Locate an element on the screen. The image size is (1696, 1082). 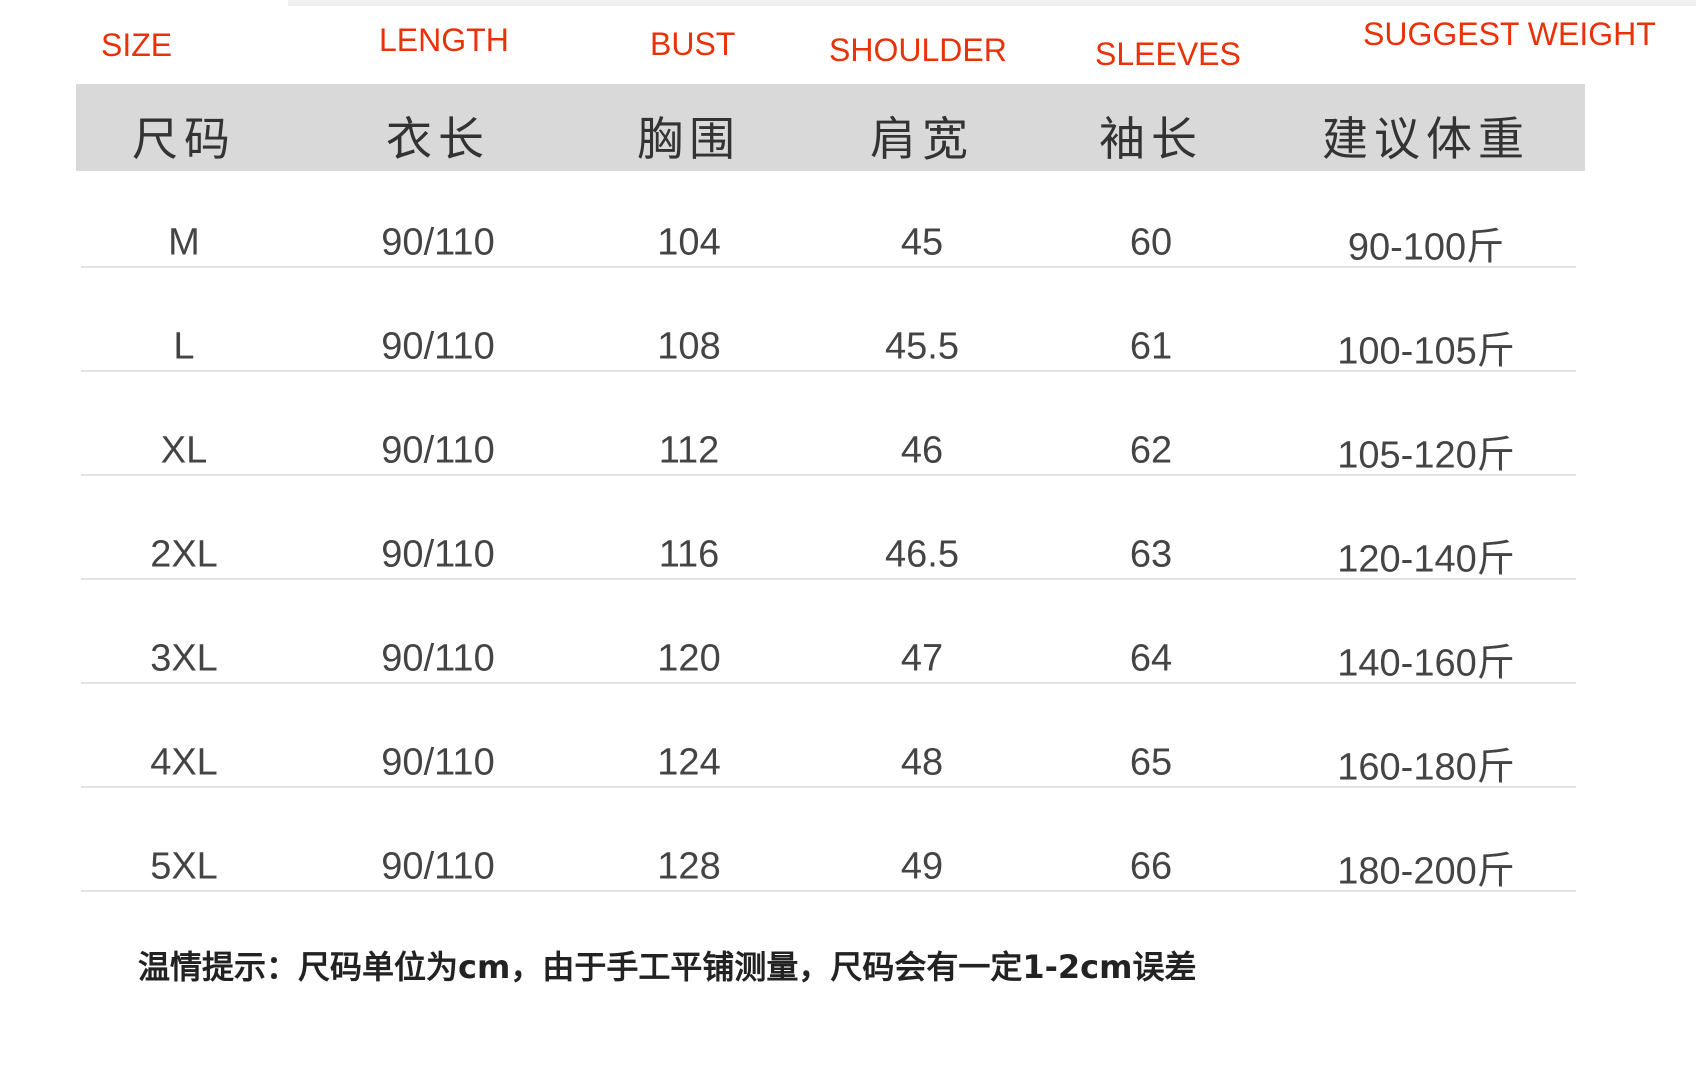
table-cell: 45.5 is located at coordinates (922, 346).